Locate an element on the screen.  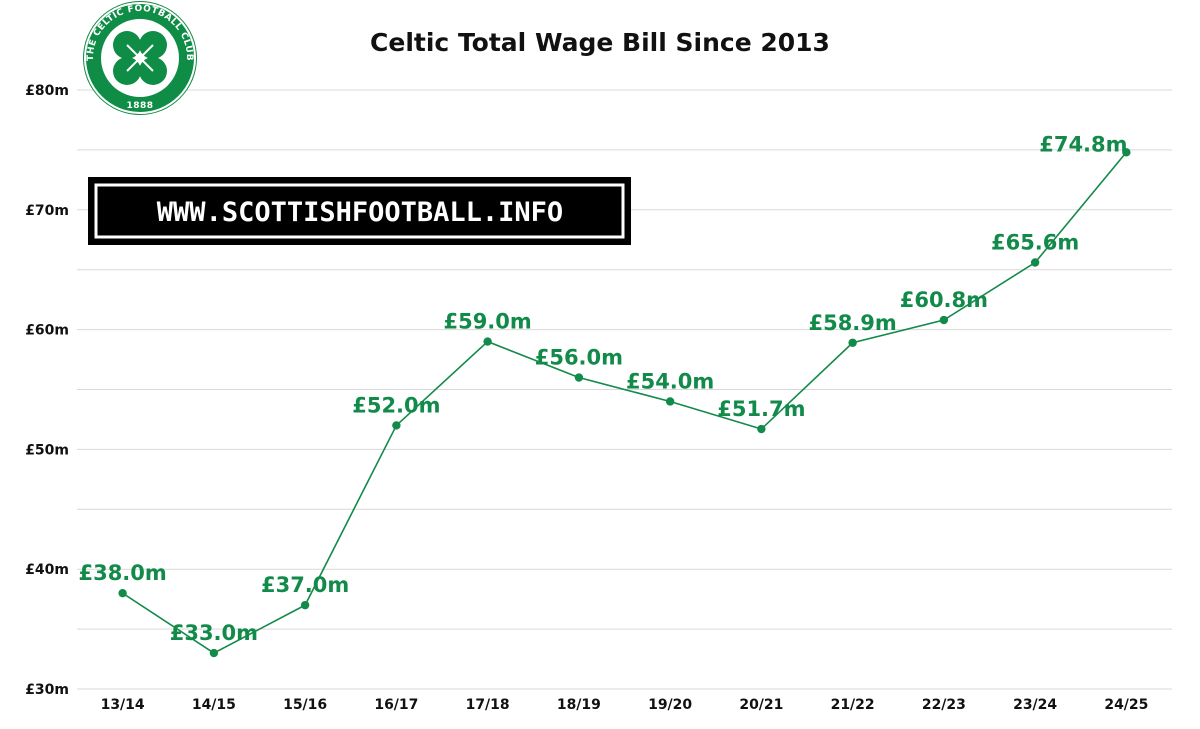
data-label: £60.8m is located at coordinates (944, 300).